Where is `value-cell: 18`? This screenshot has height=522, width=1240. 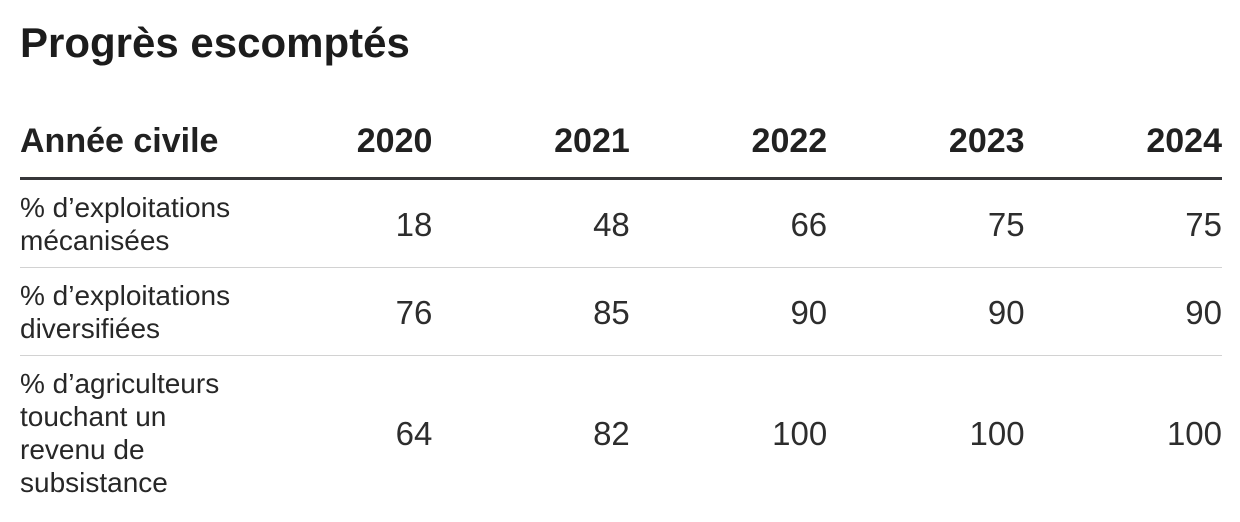 value-cell: 18 is located at coordinates (414, 224).